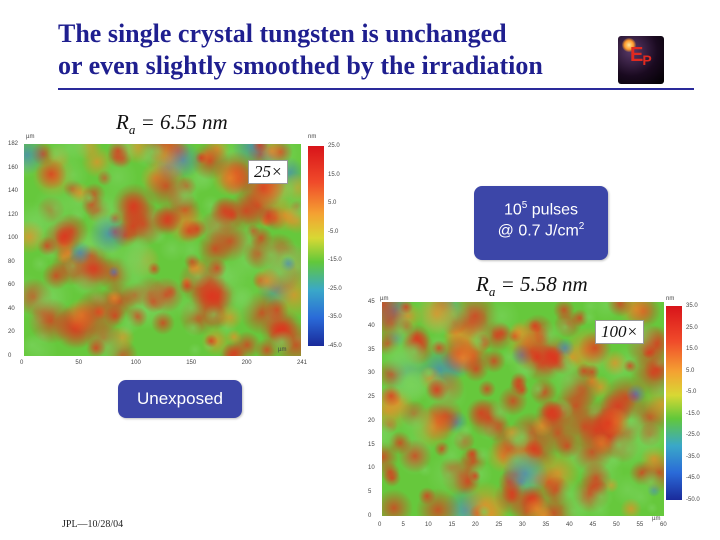  I want to click on y-tick-label: 100, so click(13, 238).